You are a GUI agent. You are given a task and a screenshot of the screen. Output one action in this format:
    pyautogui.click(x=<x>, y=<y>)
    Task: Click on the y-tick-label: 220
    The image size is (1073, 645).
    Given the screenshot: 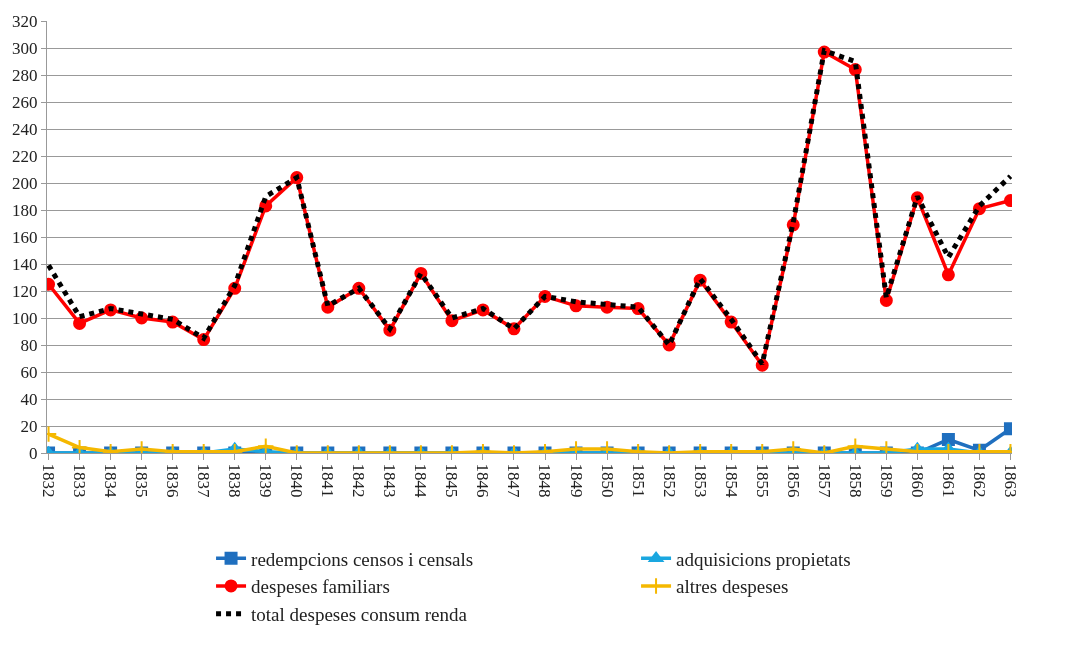 What is the action you would take?
    pyautogui.click(x=25, y=156)
    